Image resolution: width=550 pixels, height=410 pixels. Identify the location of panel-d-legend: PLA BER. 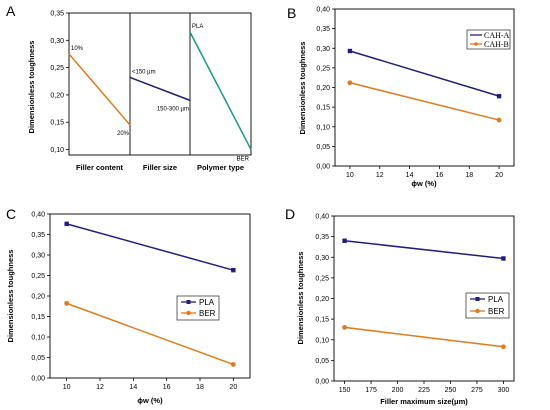
(487, 305).